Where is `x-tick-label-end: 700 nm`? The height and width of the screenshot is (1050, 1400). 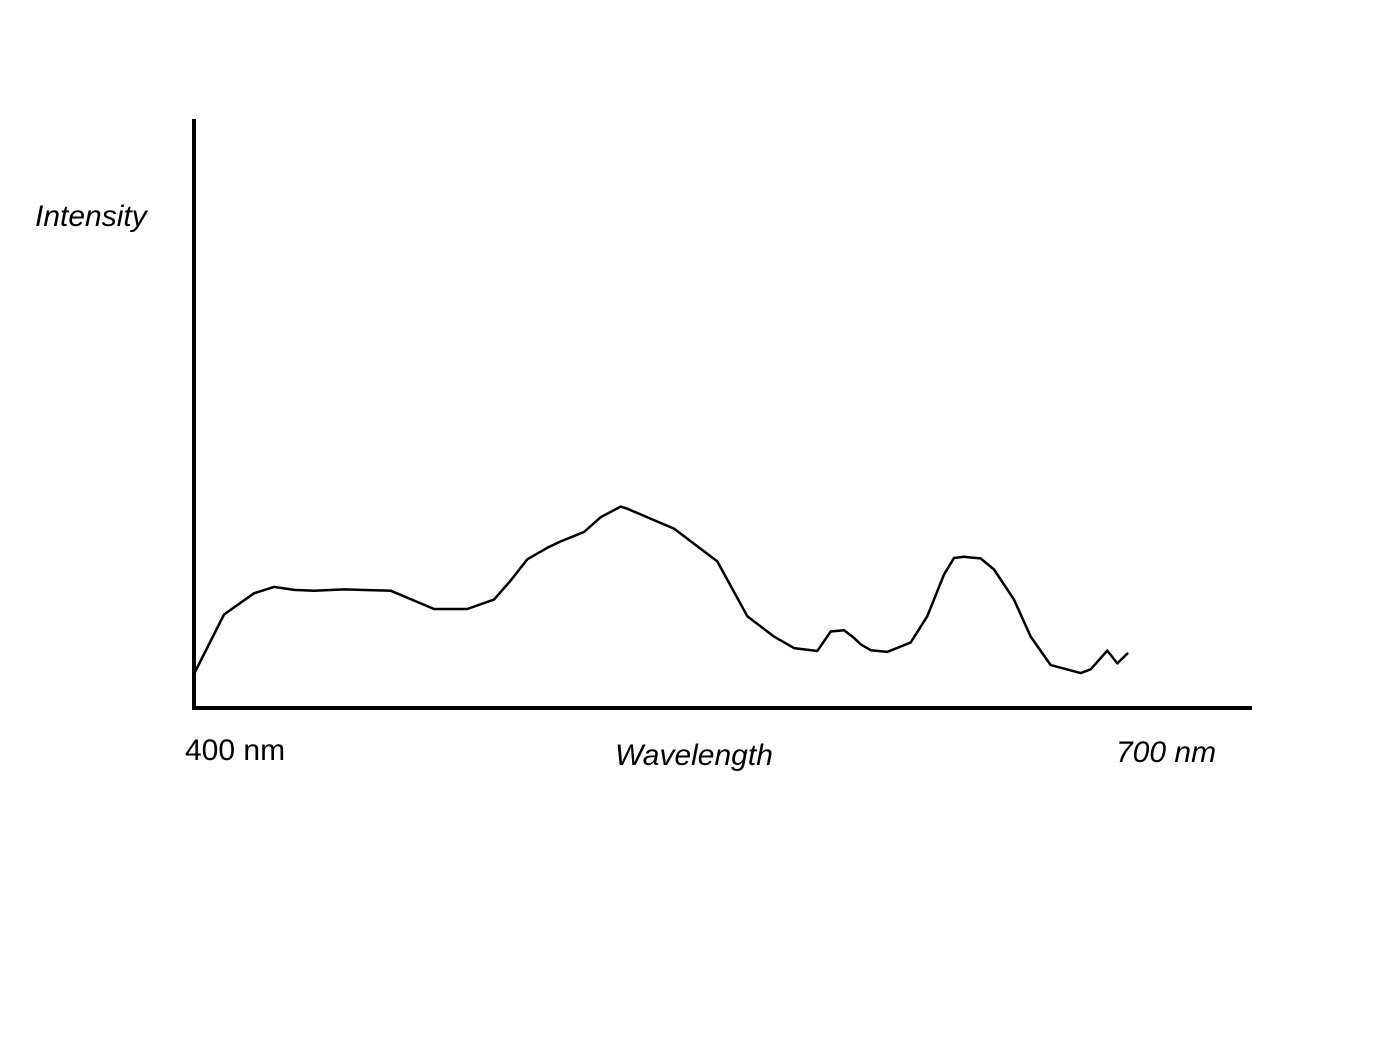 x-tick-label-end: 700 nm is located at coordinates (1166, 752).